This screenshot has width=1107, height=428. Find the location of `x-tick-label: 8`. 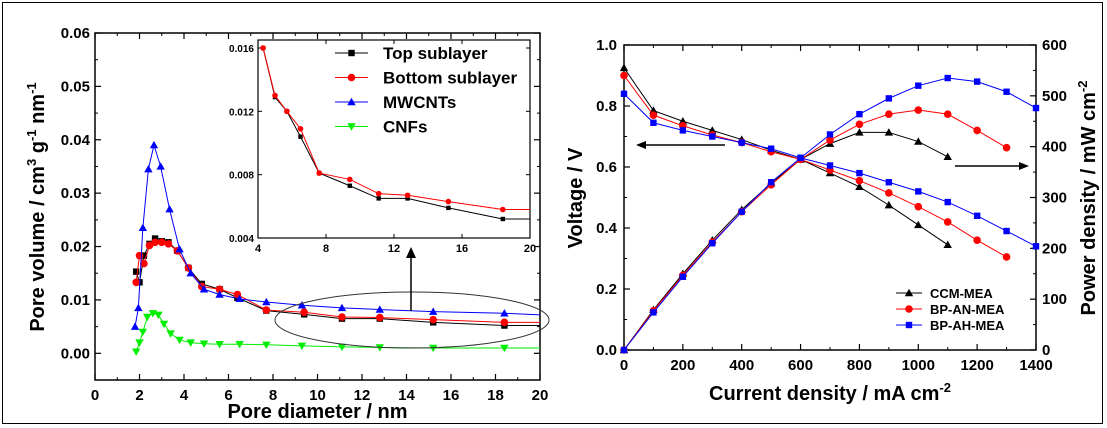

x-tick-label: 8 is located at coordinates (273, 395).